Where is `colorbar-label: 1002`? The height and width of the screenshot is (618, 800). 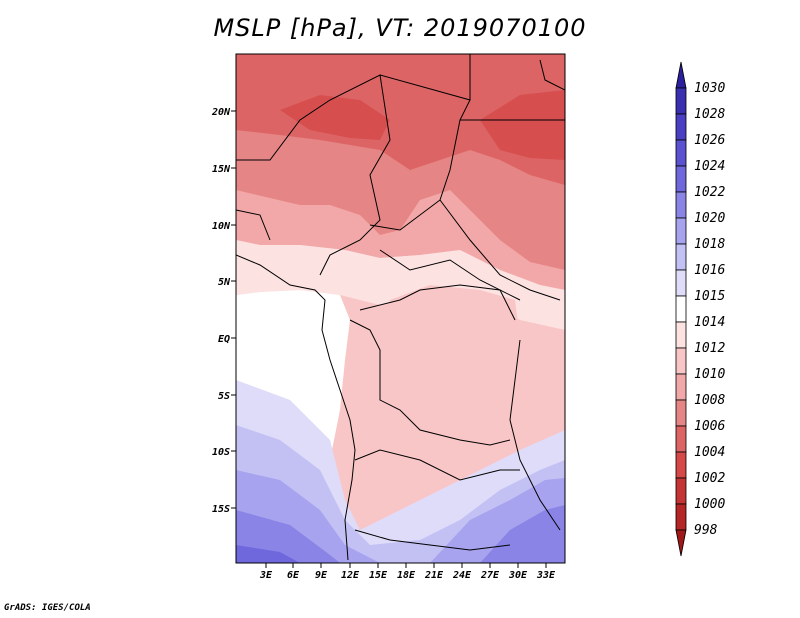
colorbar-label: 1002 is located at coordinates (709, 478).